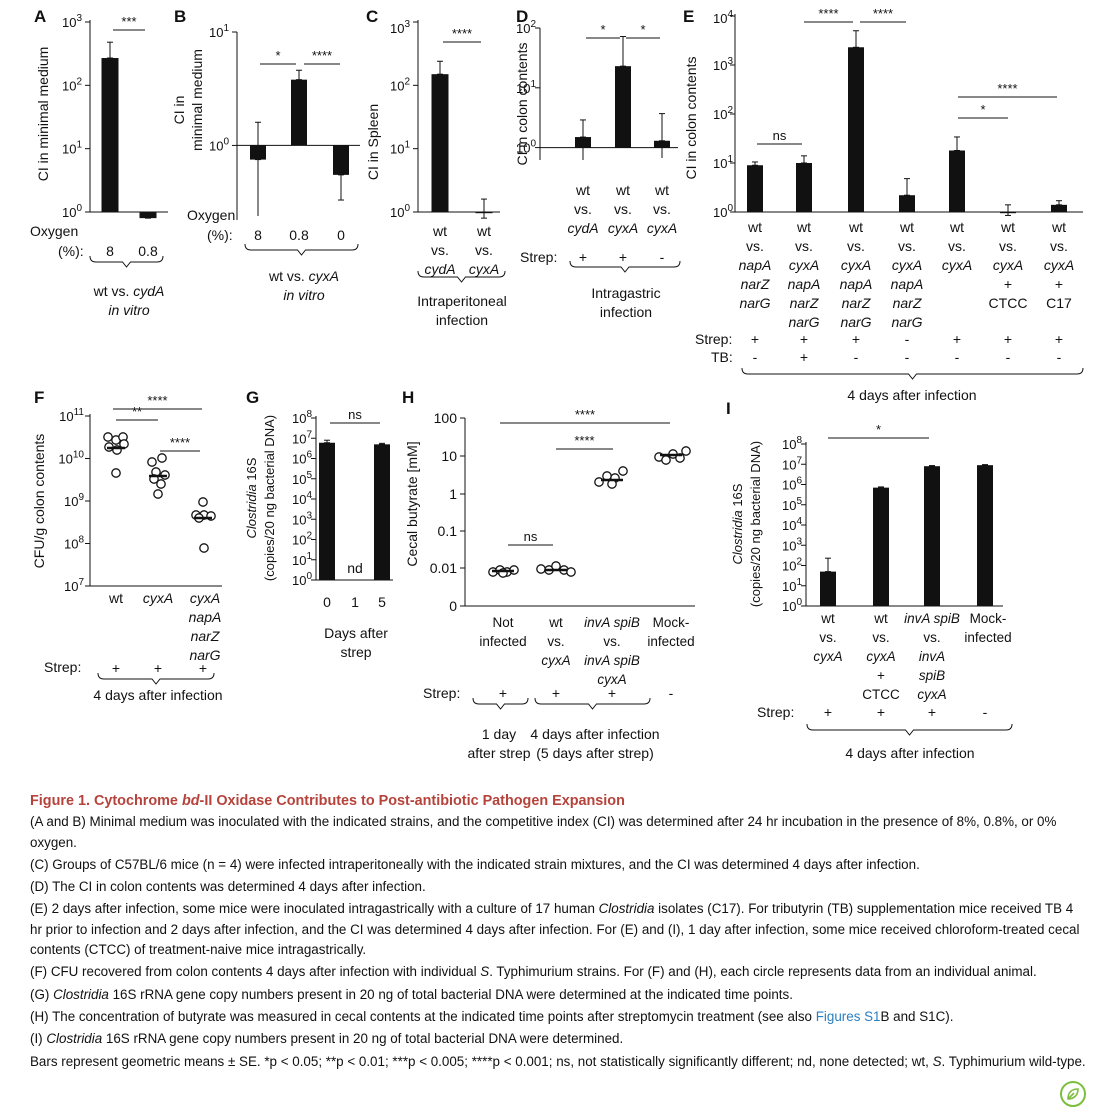 This screenshot has width=1093, height=1115. What do you see at coordinates (443, 568) in the screenshot?
I see `panel-h-tick-label: 0.01` at bounding box center [443, 568].